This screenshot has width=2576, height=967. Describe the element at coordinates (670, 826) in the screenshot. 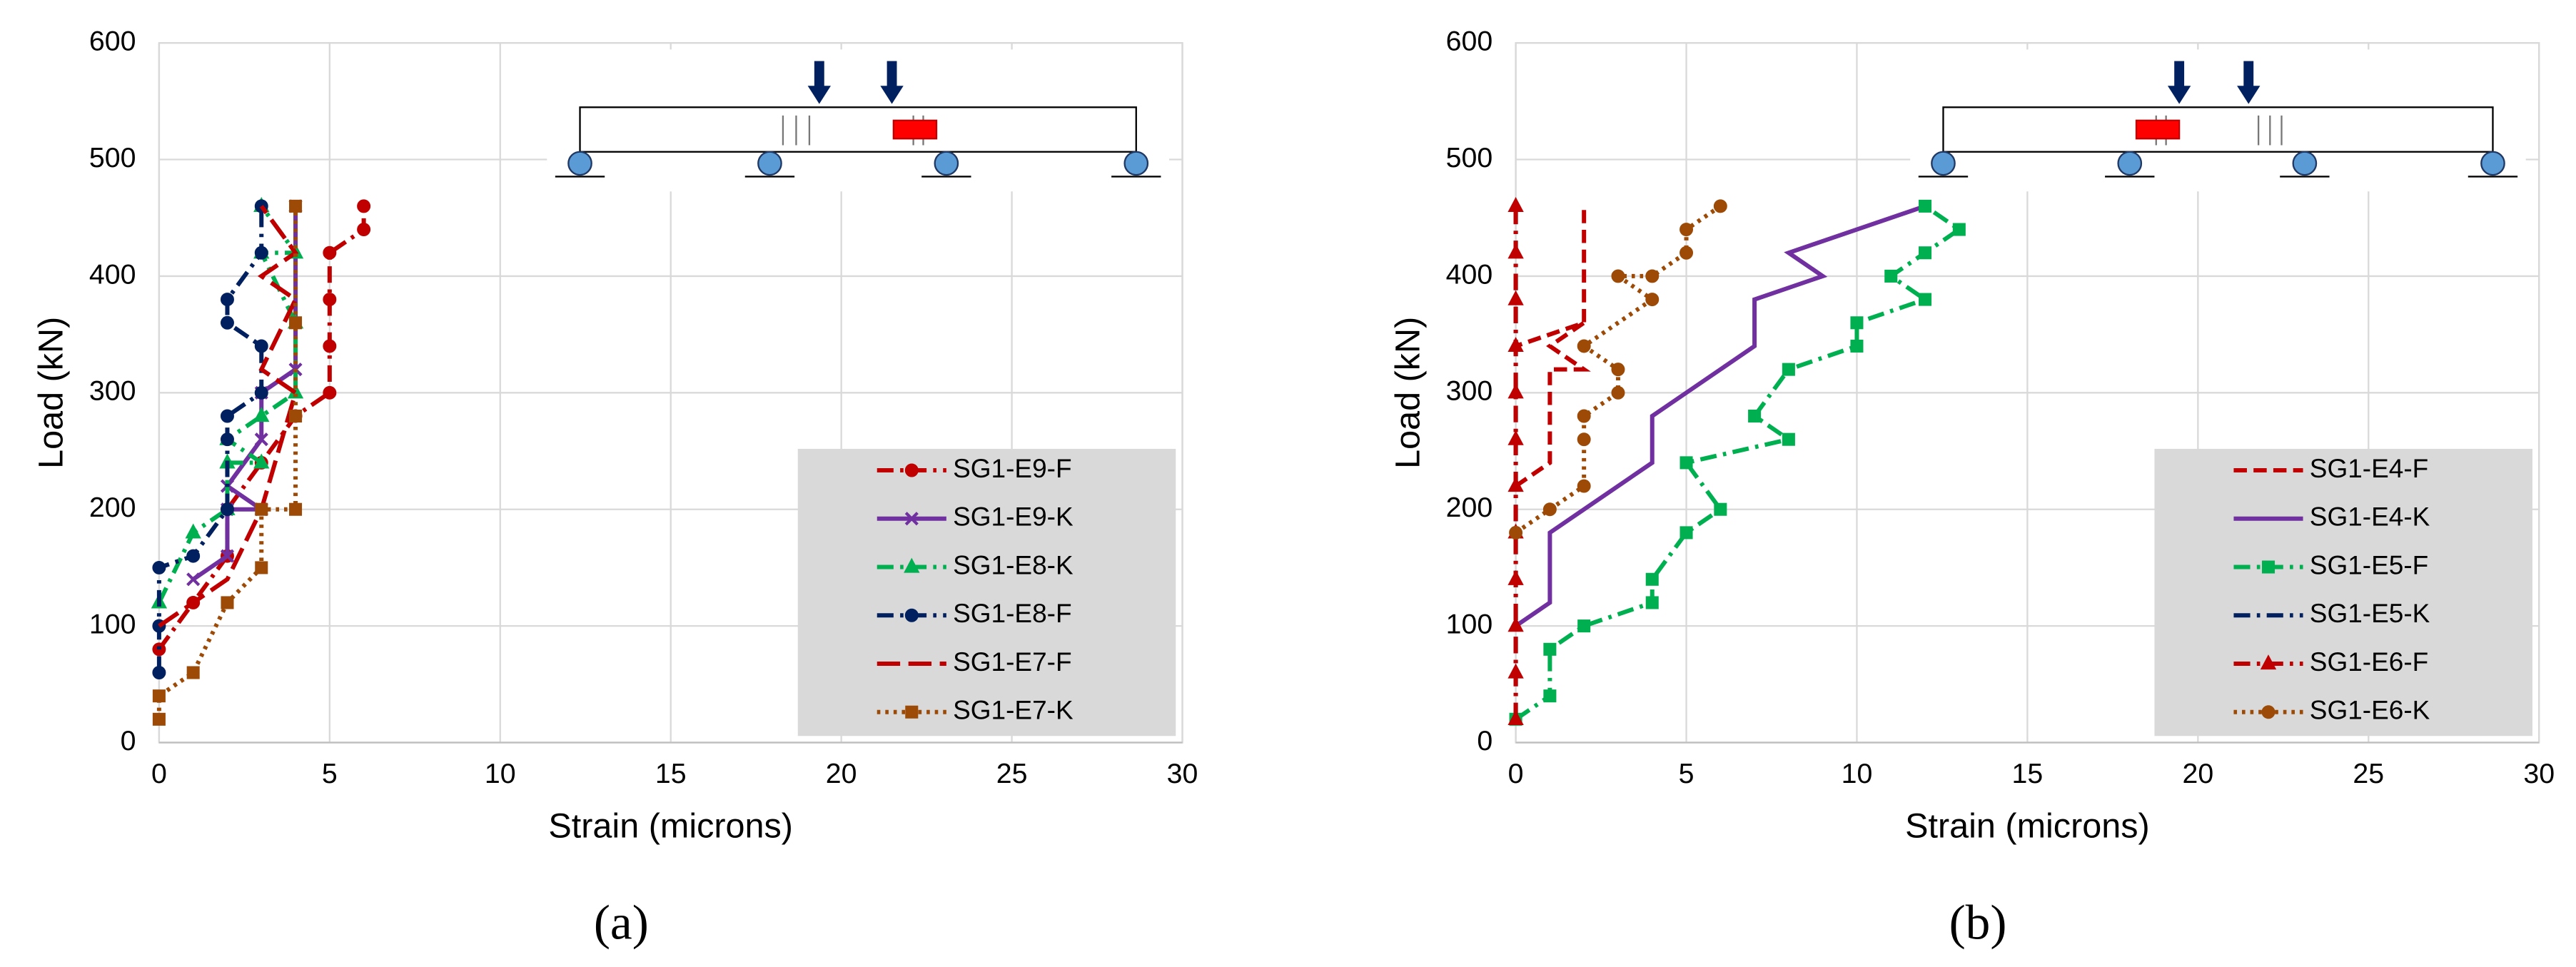

I see `x-axis-label: Strain (microns)` at that location.